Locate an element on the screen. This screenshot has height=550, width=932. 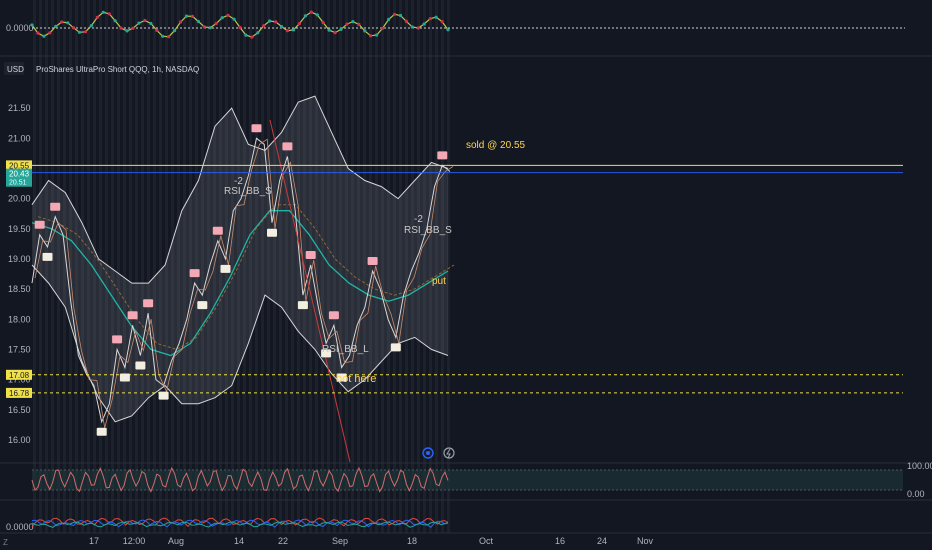
top-pane-zero-label: 0.0000 is located at coordinates (20, 28).